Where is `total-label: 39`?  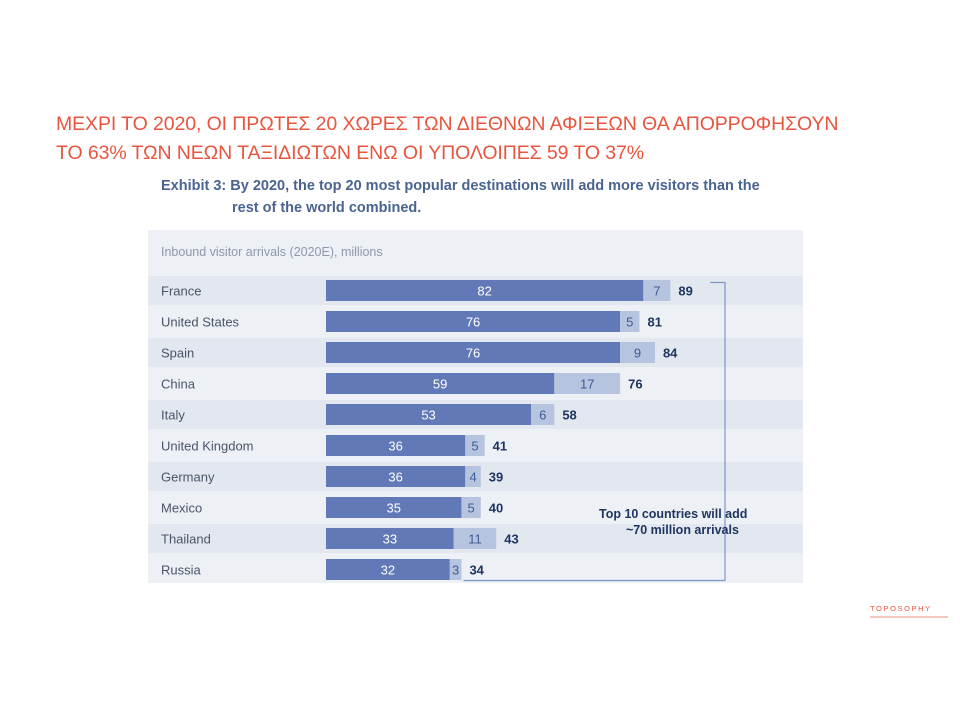 total-label: 39 is located at coordinates (496, 477).